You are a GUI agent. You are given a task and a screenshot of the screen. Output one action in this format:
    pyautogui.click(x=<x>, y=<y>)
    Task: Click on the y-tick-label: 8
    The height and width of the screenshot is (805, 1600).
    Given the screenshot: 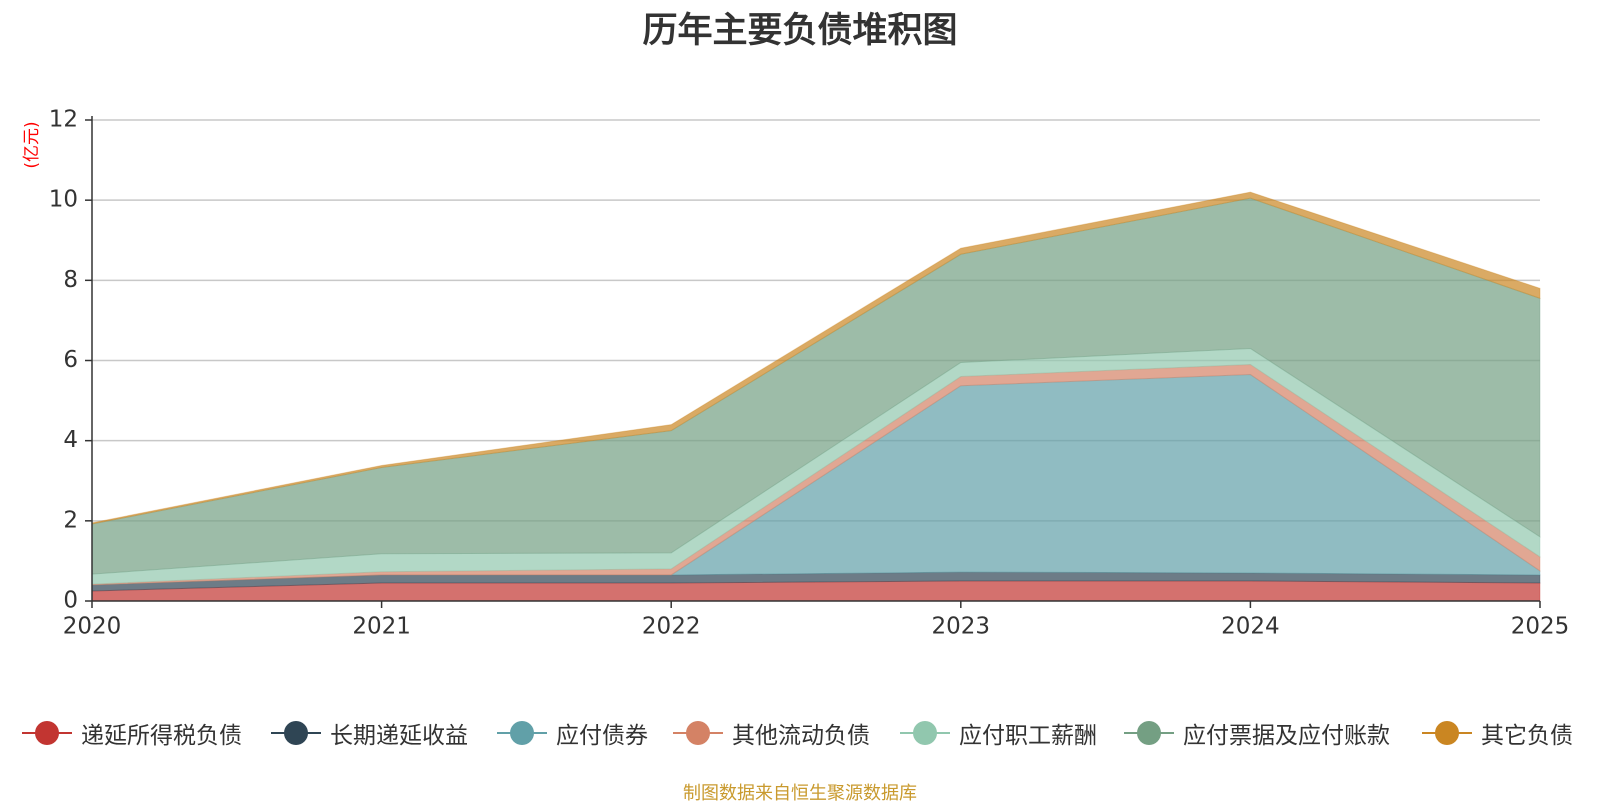 What is the action you would take?
    pyautogui.click(x=70, y=280)
    